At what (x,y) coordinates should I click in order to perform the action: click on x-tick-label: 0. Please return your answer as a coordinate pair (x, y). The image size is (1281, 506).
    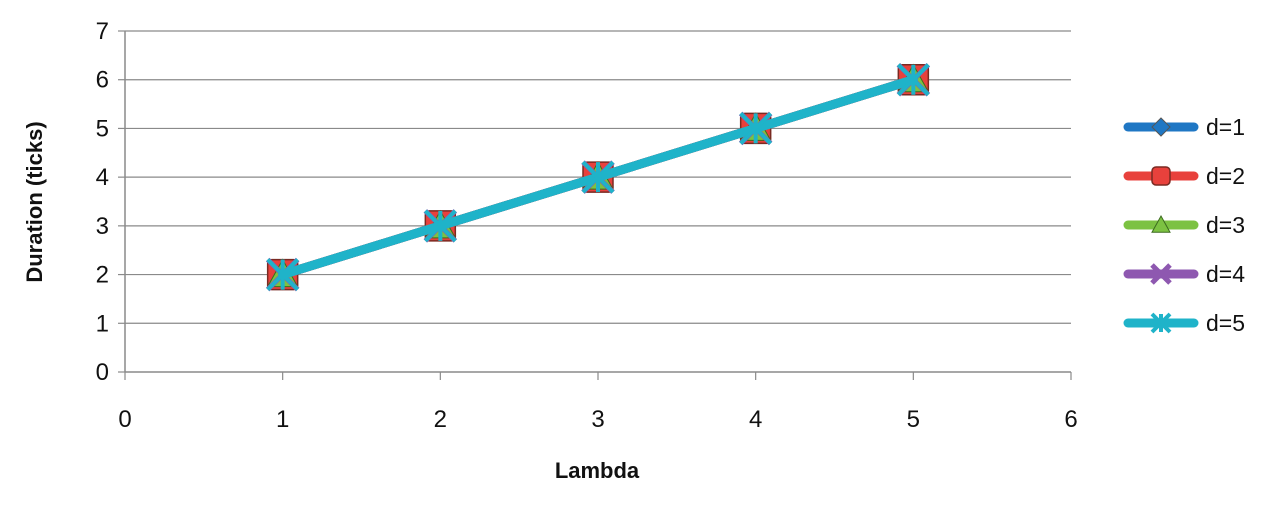
    Looking at the image, I should click on (124, 419).